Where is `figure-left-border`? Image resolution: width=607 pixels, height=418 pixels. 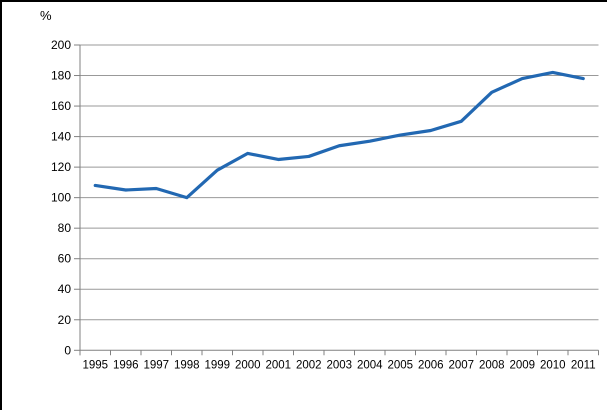 figure-left-border is located at coordinates (1, 205).